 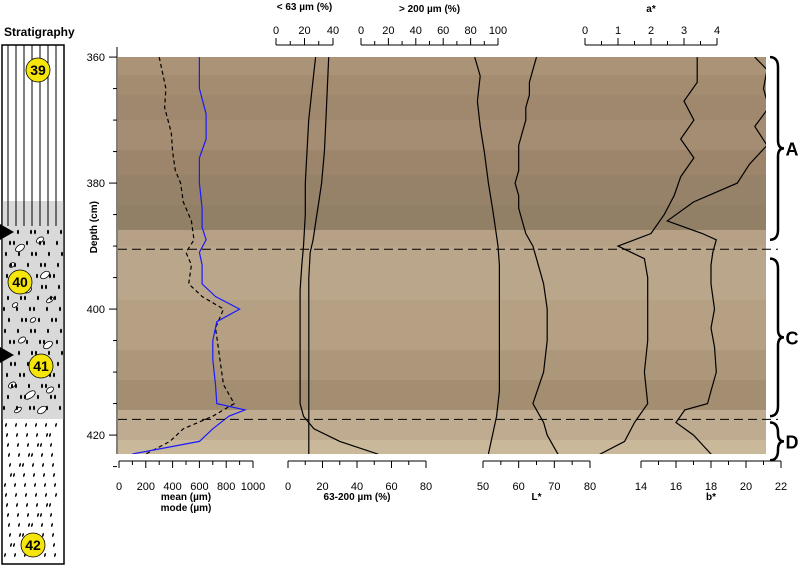 I want to click on series-line-finesand, so click(x=339, y=255).